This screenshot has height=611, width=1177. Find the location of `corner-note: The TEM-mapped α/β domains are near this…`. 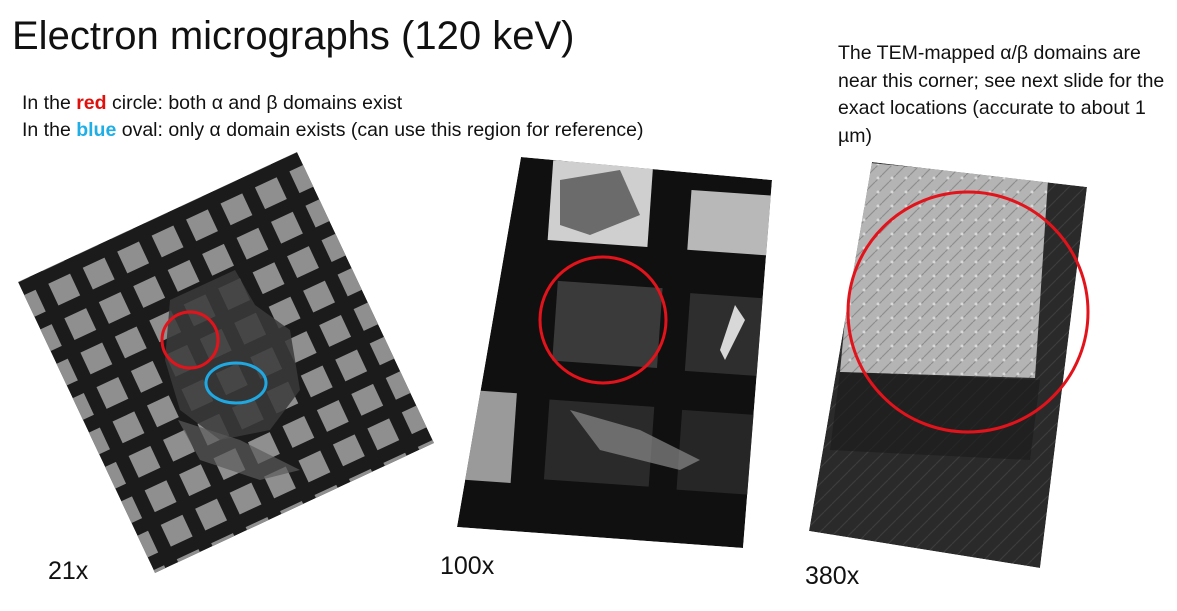

corner-note: The TEM-mapped α/β domains are near this… is located at coordinates (1001, 94).